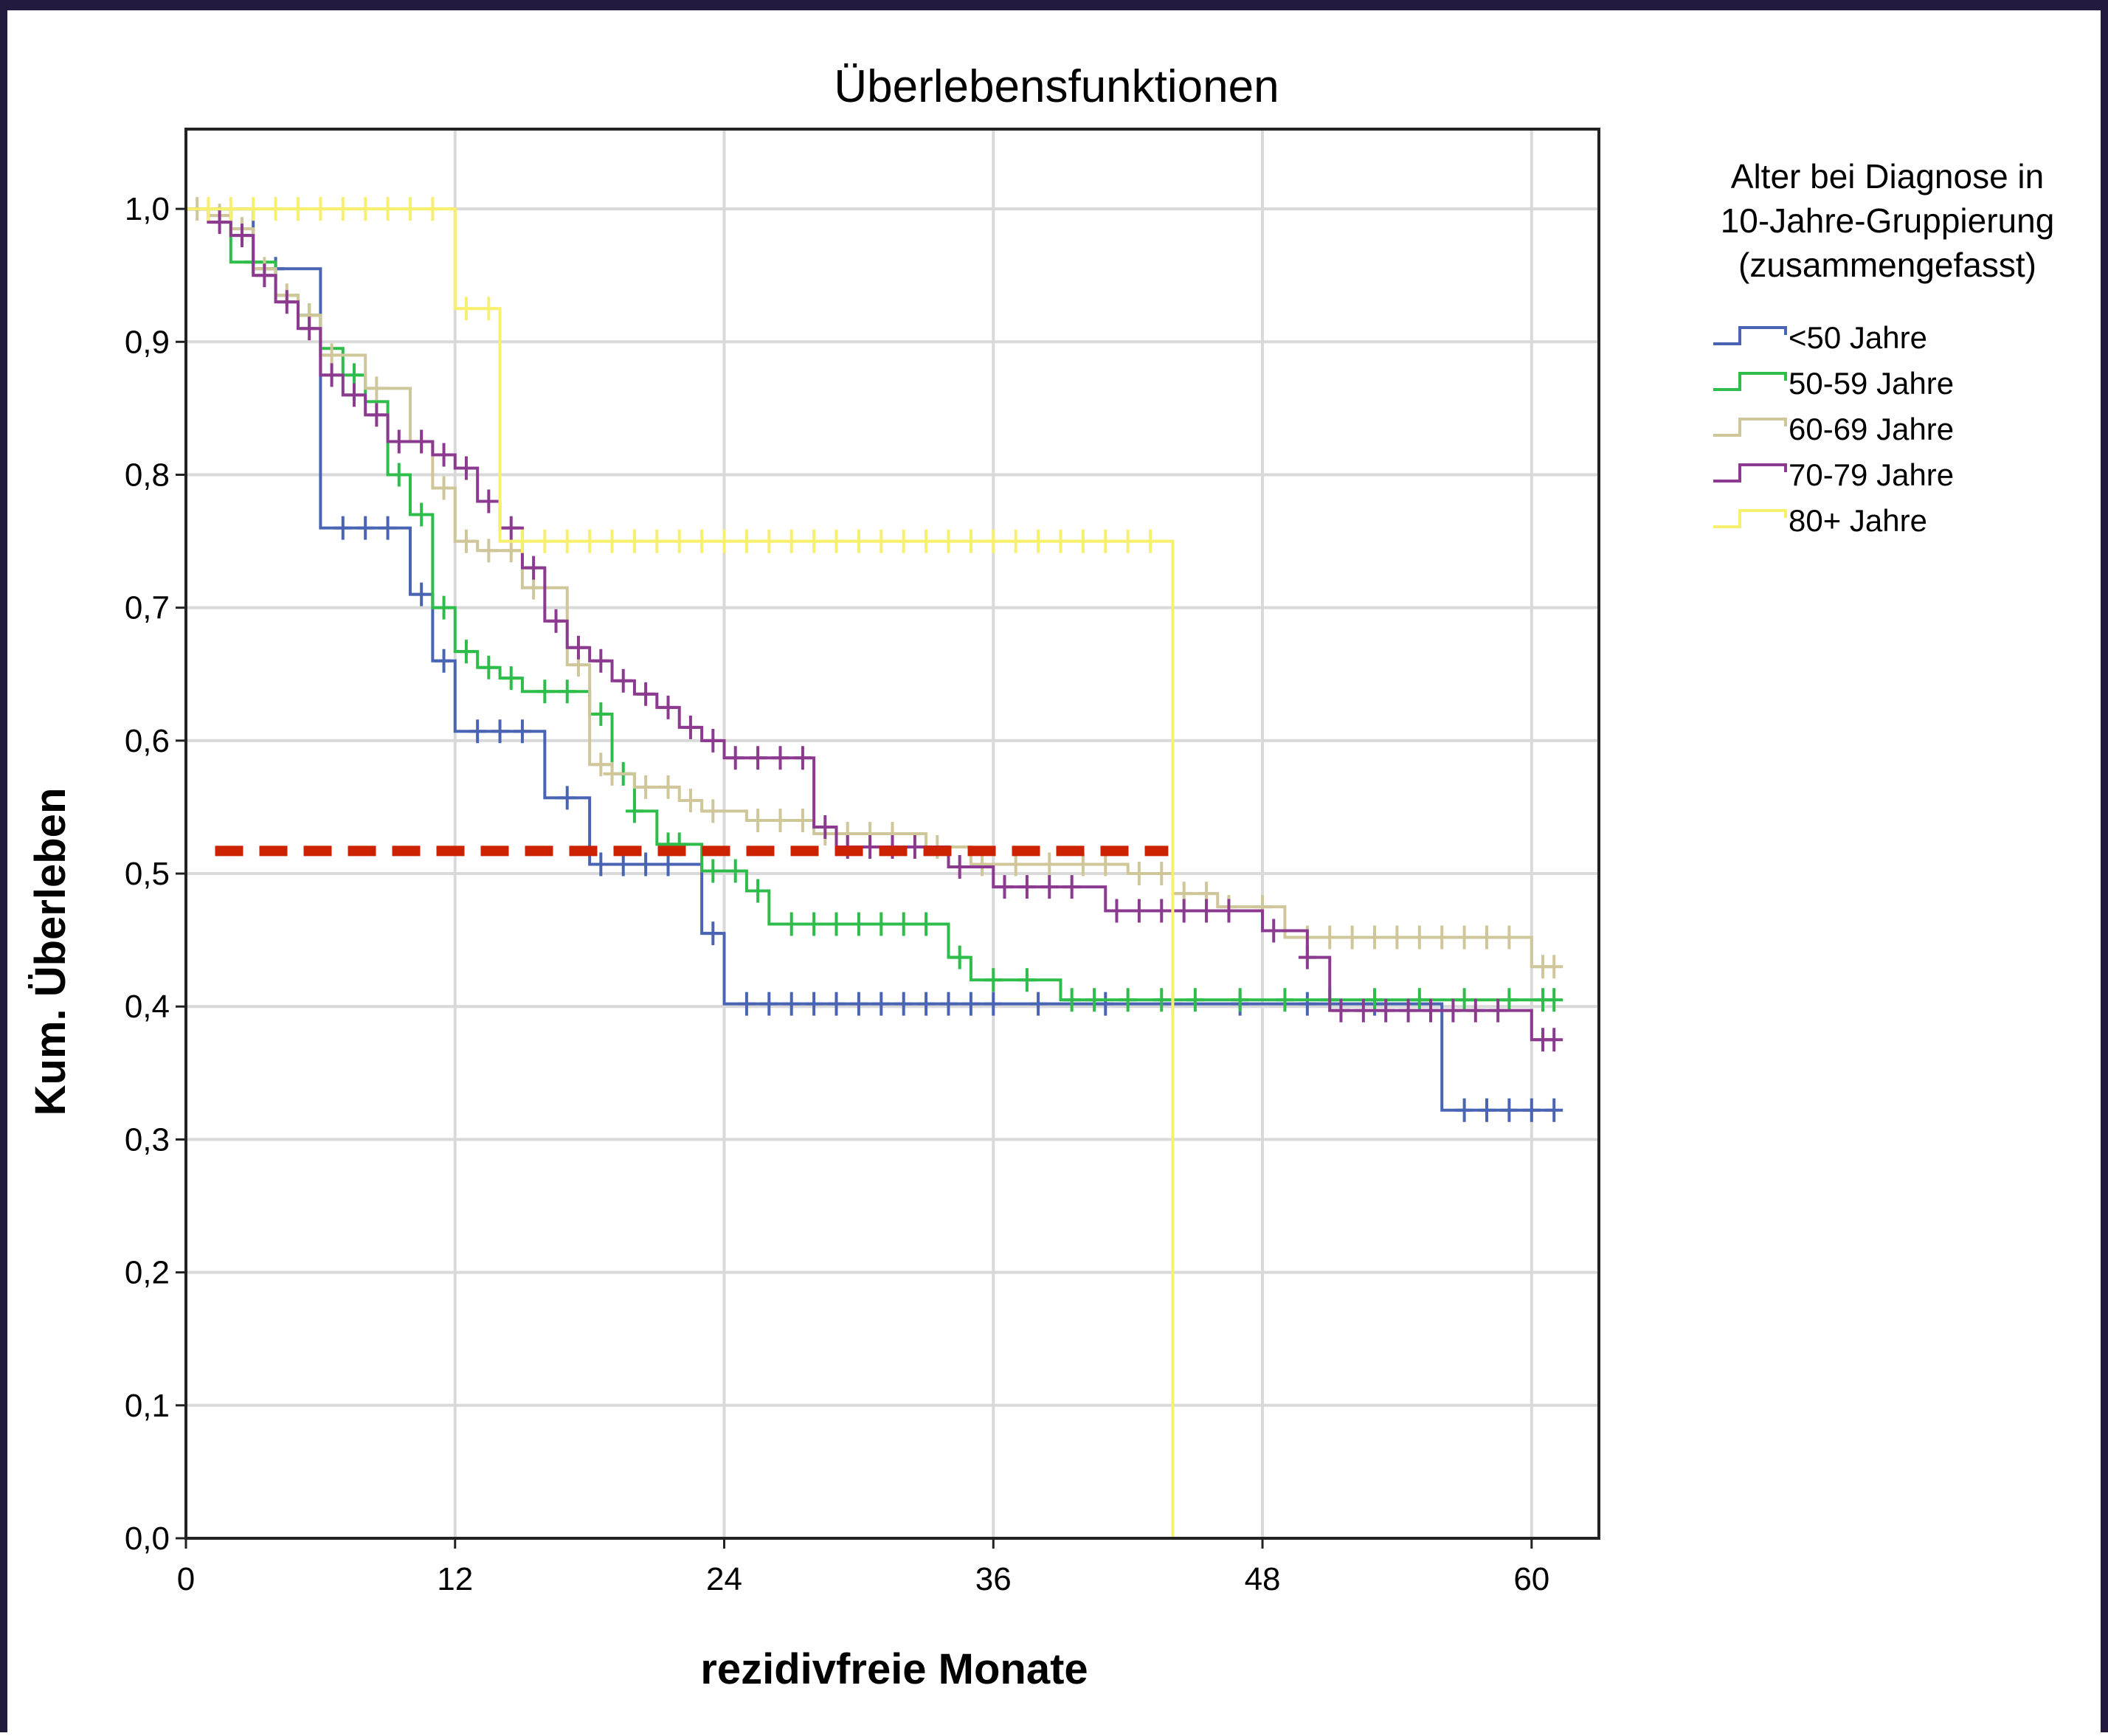  What do you see at coordinates (147, 1139) in the screenshot?
I see `y-tick-label: 0,3` at bounding box center [147, 1139].